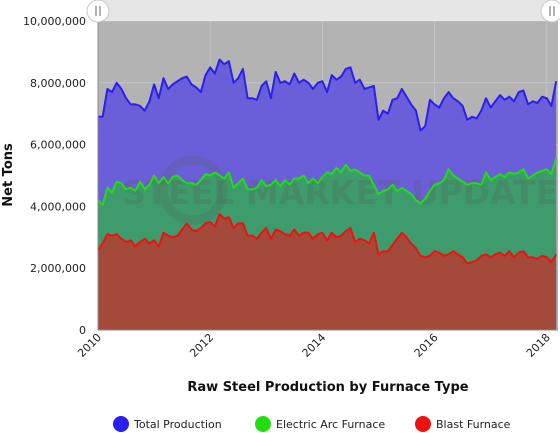  What do you see at coordinates (177, 424) in the screenshot?
I see `legend-label: Total Production` at bounding box center [177, 424].